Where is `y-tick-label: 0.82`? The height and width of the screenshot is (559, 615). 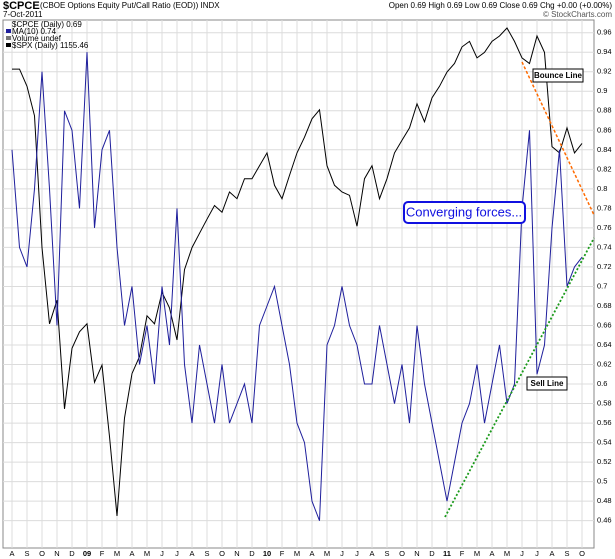
y-tick-label: 0.82 is located at coordinates (604, 168).